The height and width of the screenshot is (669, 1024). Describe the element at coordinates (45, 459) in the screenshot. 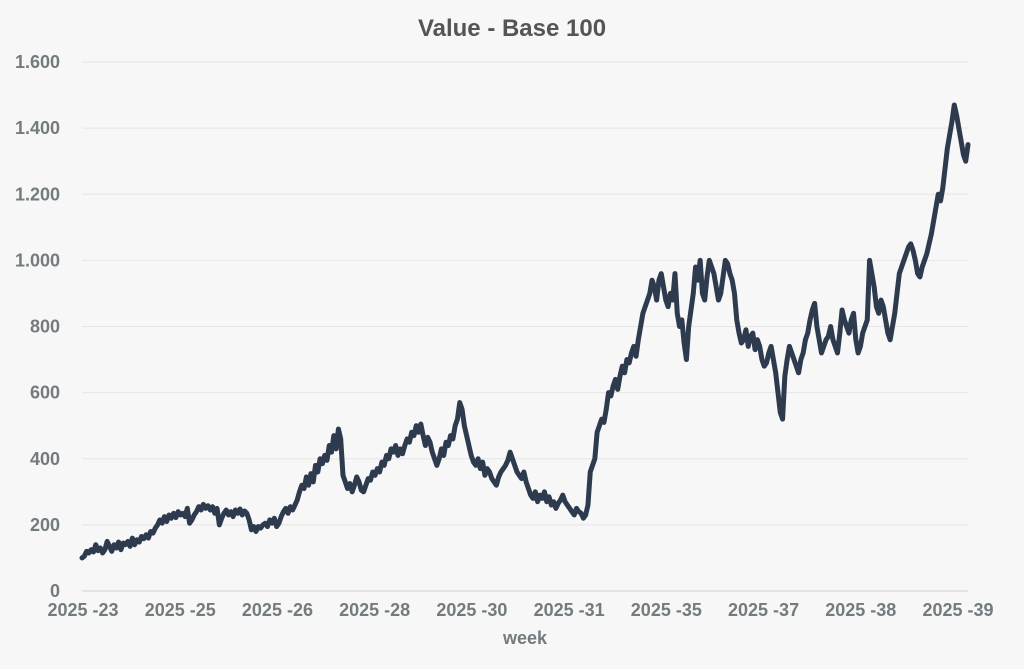

I see `y-tick-label: 400` at that location.